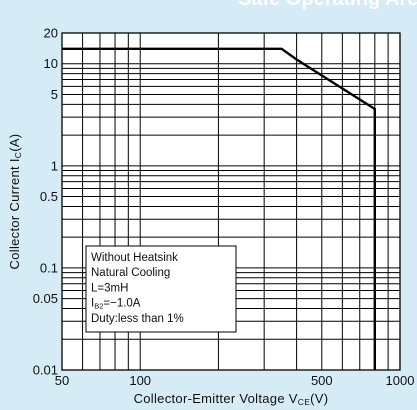 The width and height of the screenshot is (417, 410). I want to click on x-axis-title: Collector-Emitter Voltage VCE(V), so click(231, 399).